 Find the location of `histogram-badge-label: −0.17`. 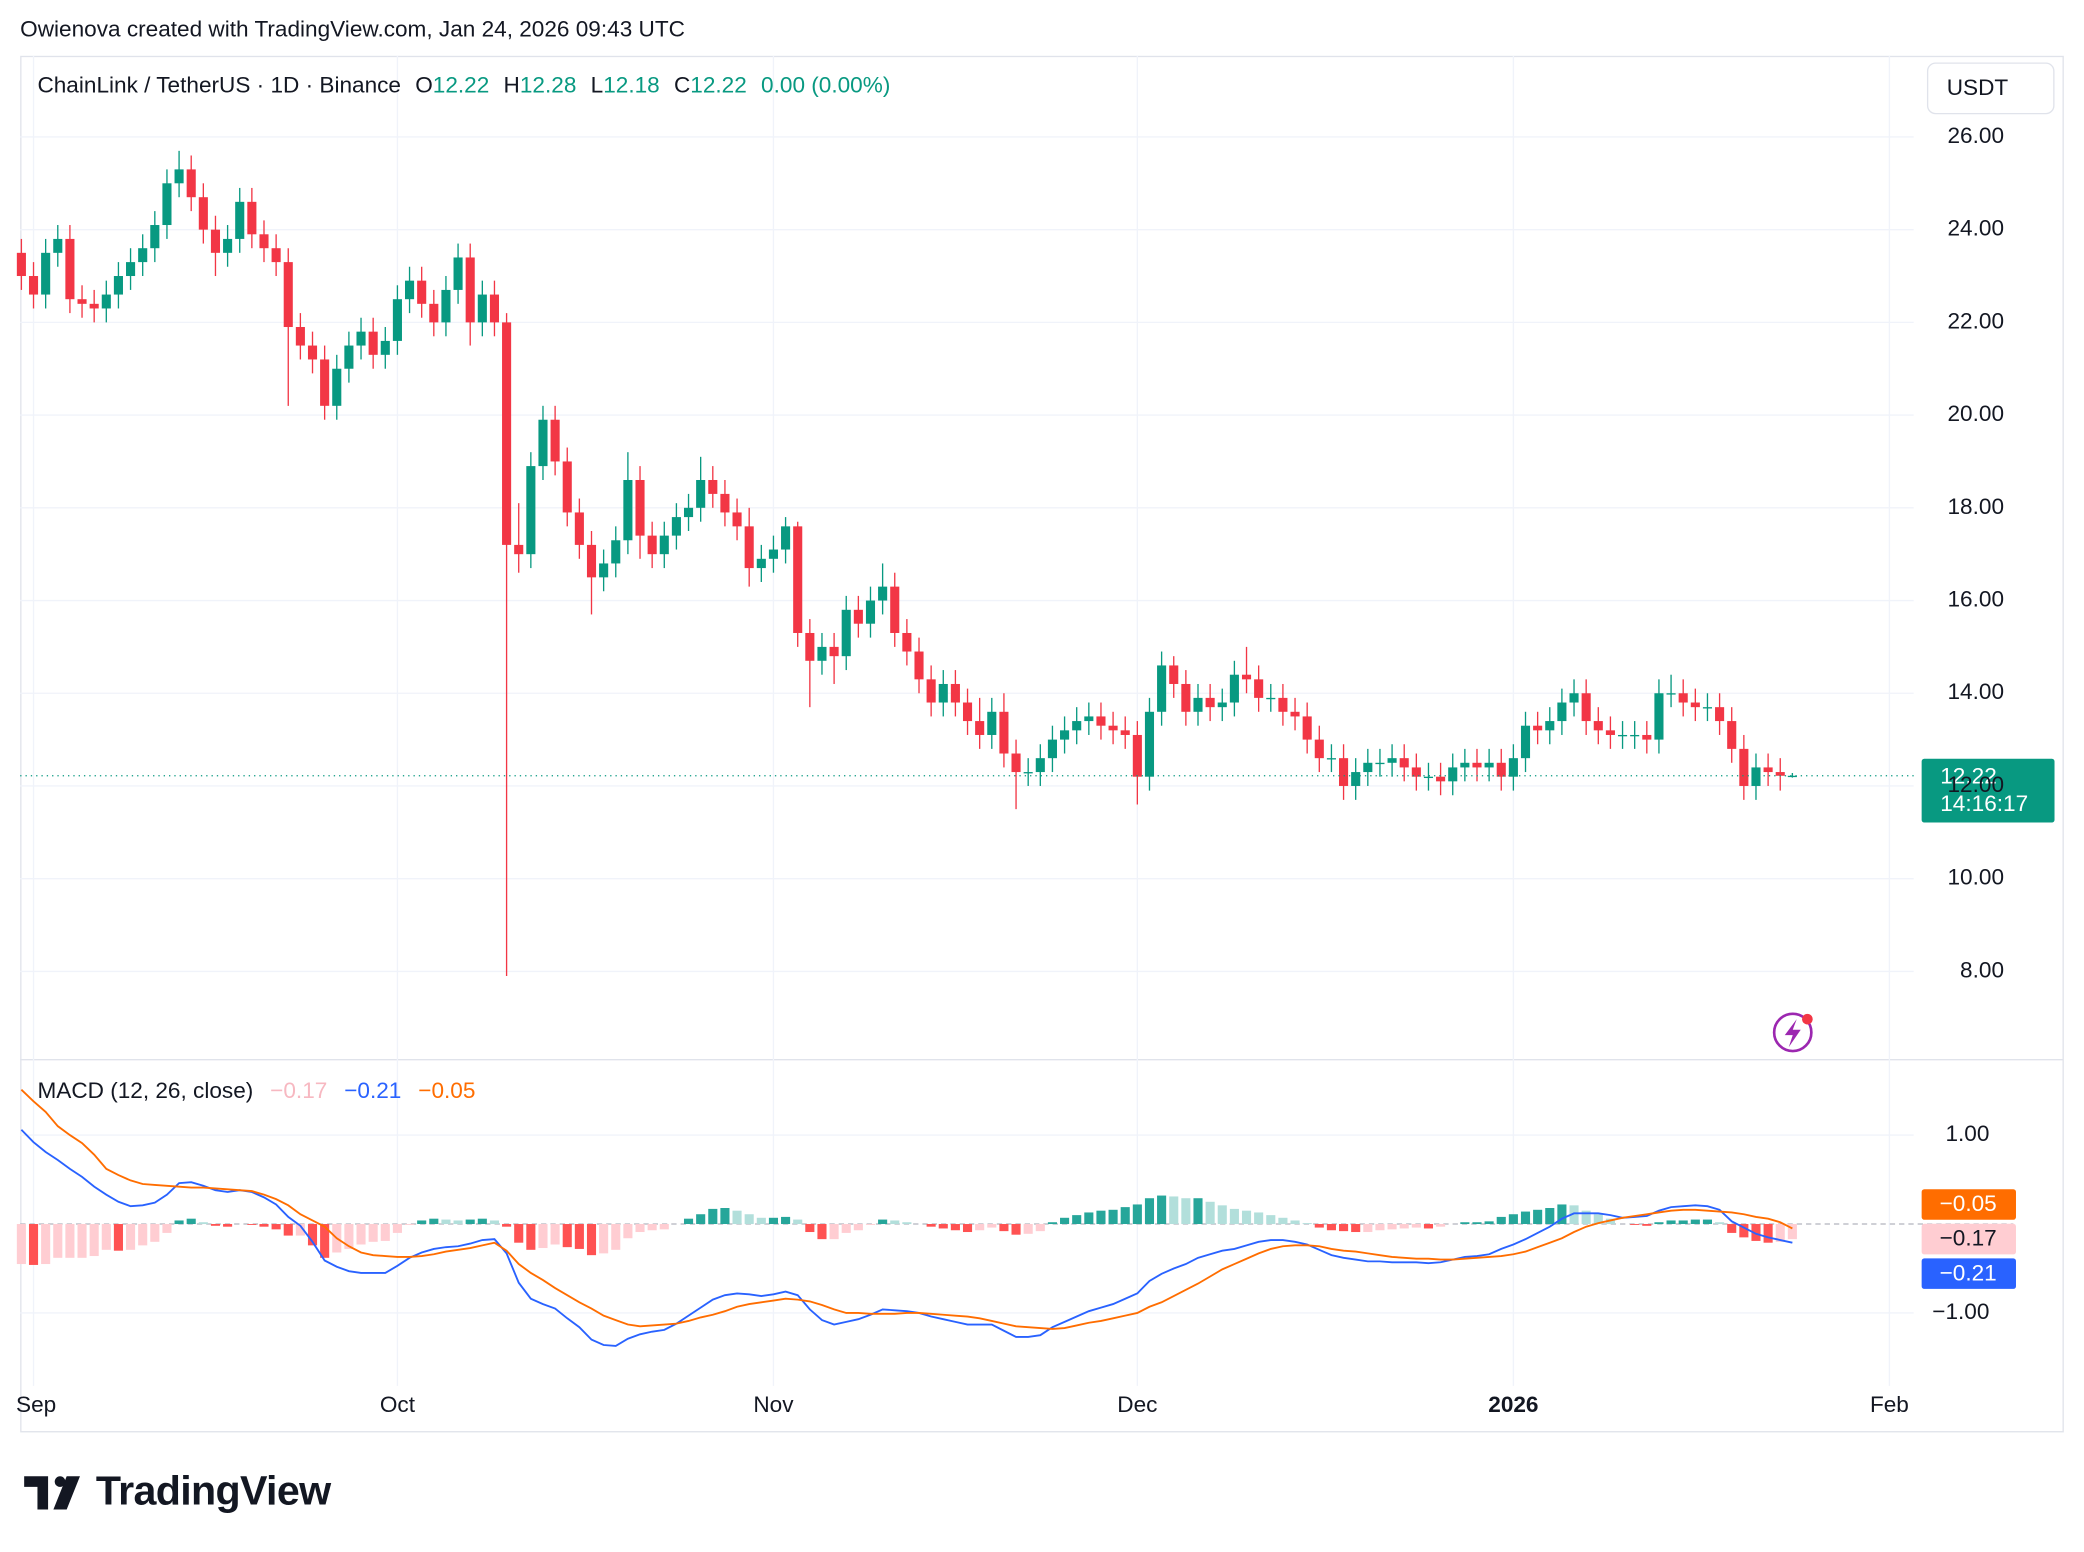

histogram-badge-label: −0.17 is located at coordinates (1968, 1238).